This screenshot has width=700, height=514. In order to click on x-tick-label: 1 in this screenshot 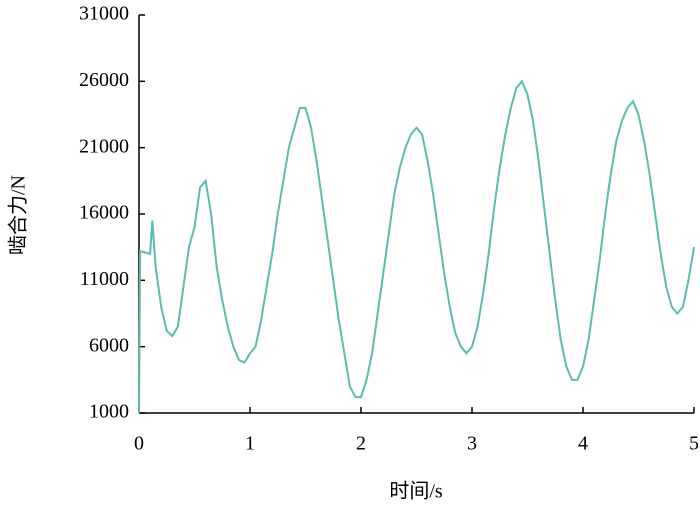, I will do `click(250, 444)`.